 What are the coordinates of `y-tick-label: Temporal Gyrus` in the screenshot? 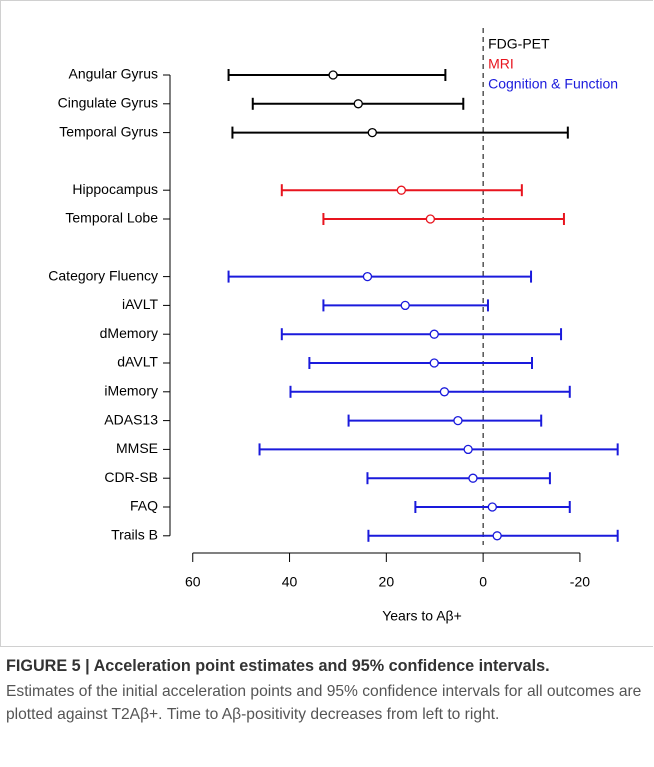 It's located at (108, 131).